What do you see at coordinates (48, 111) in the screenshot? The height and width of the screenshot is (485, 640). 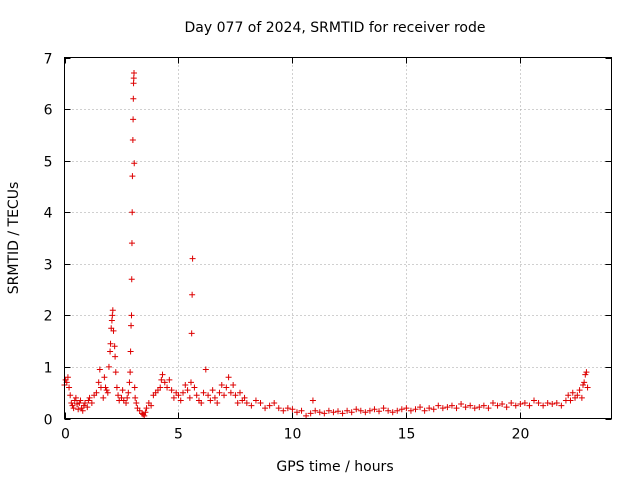 I see `y-tick-label: 6` at bounding box center [48, 111].